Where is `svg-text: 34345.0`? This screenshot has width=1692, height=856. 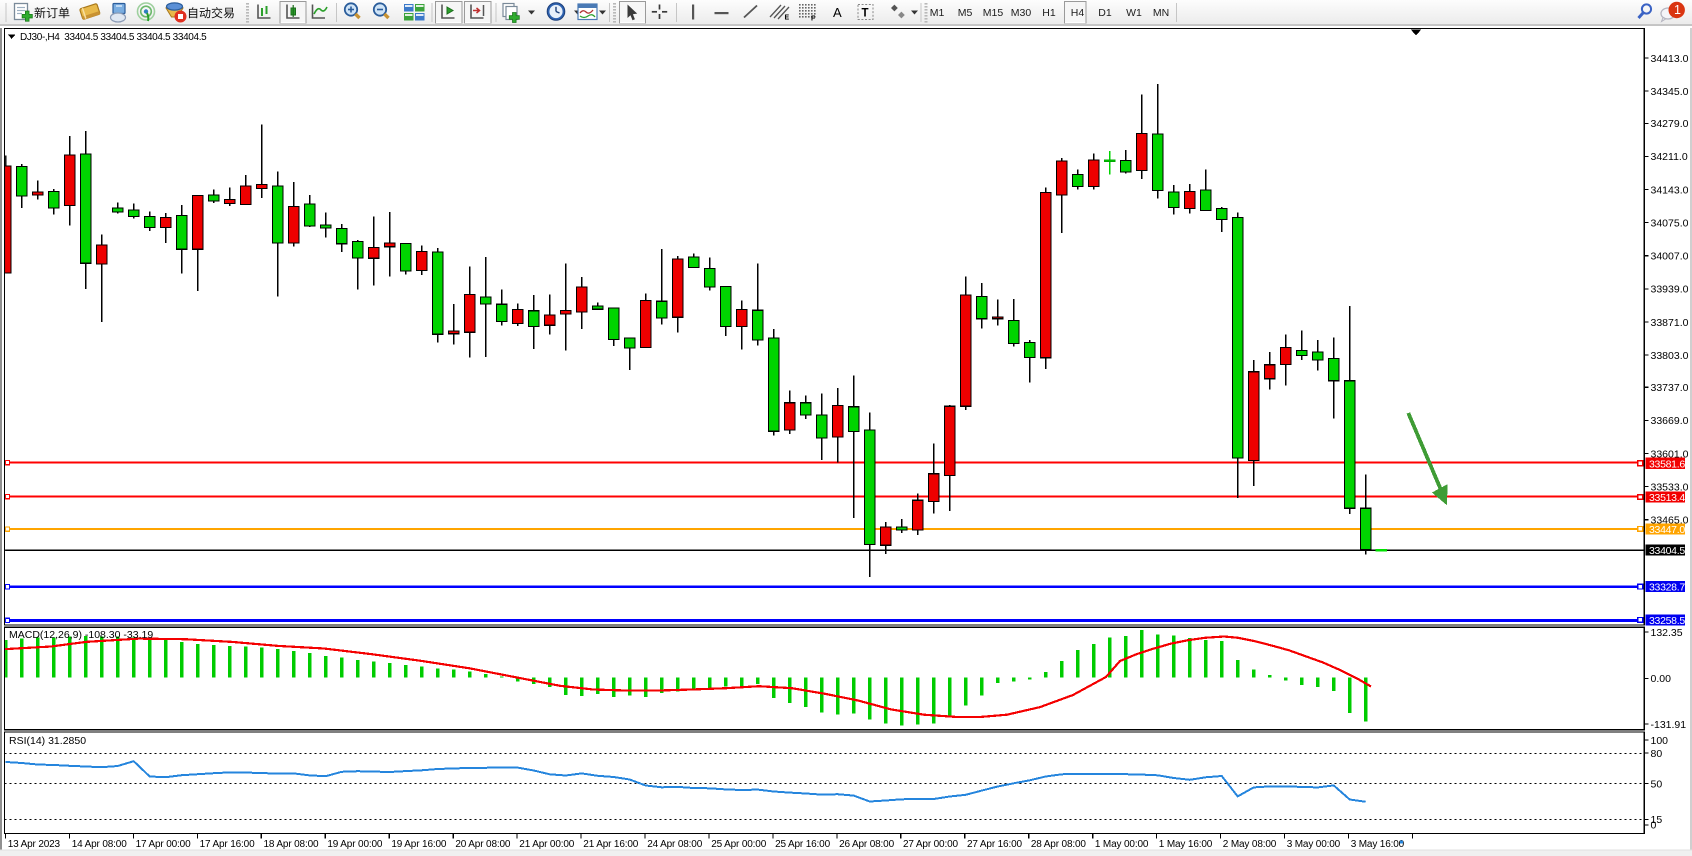 svg-text: 34345.0 is located at coordinates (1670, 92).